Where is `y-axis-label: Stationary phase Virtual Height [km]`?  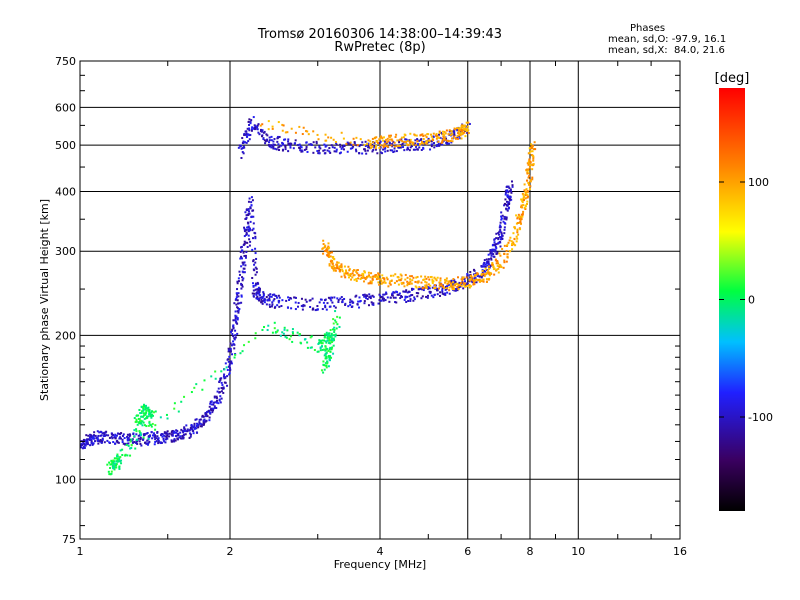
y-axis-label: Stationary phase Virtual Height [km] is located at coordinates (44, 300).